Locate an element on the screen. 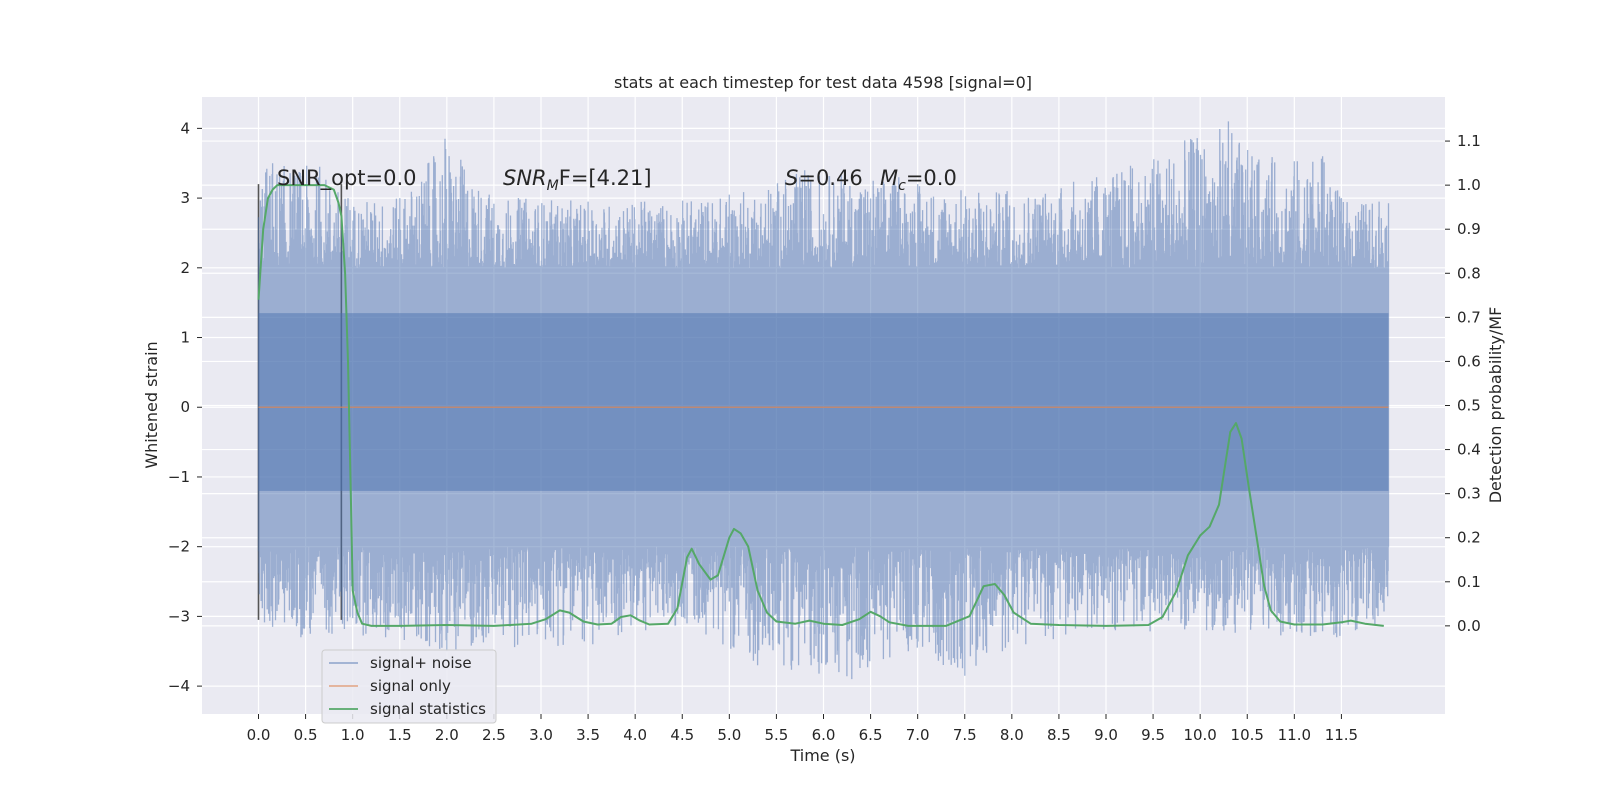 Image resolution: width=1600 pixels, height=800 pixels. y2-tick-label: 0.2 is located at coordinates (1469, 538).